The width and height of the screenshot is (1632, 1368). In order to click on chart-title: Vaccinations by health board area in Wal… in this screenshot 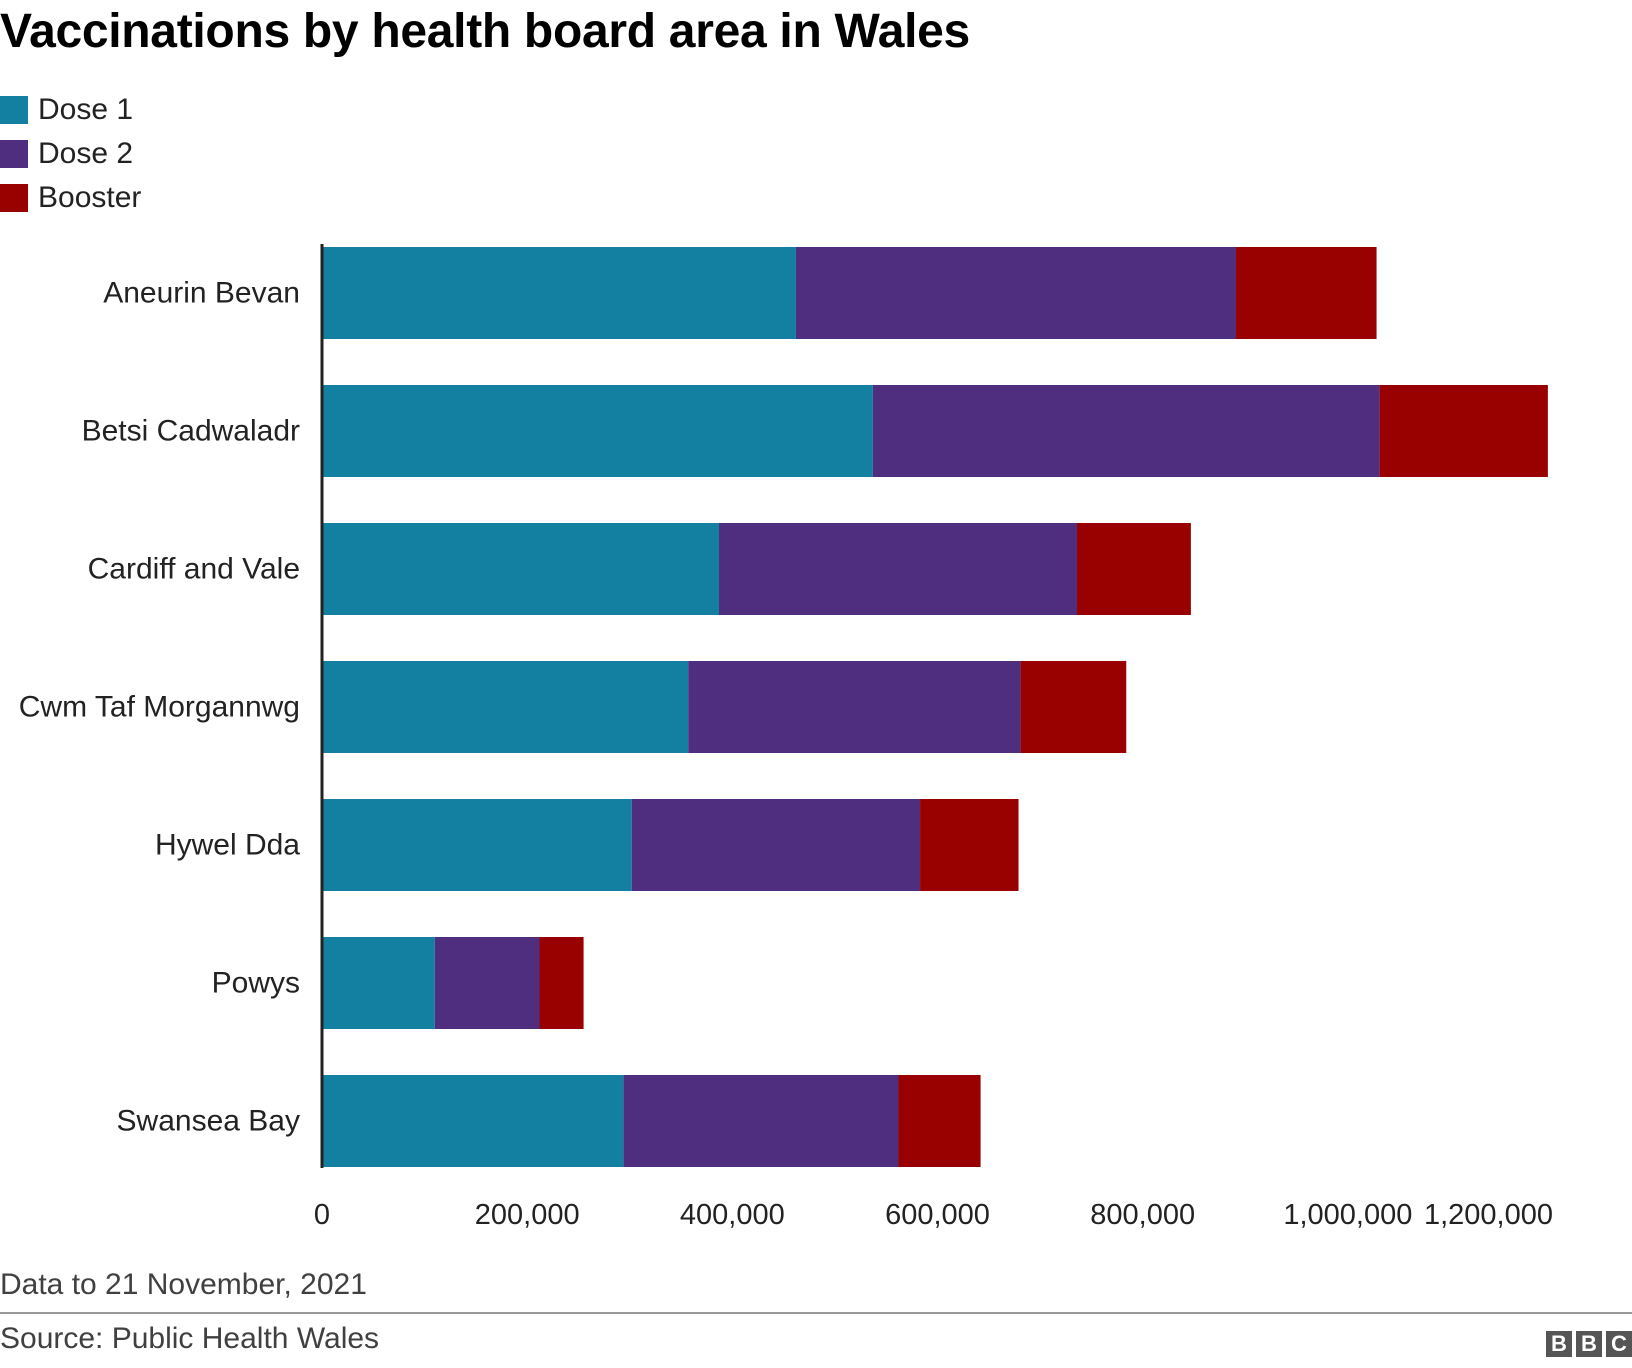, I will do `click(485, 31)`.